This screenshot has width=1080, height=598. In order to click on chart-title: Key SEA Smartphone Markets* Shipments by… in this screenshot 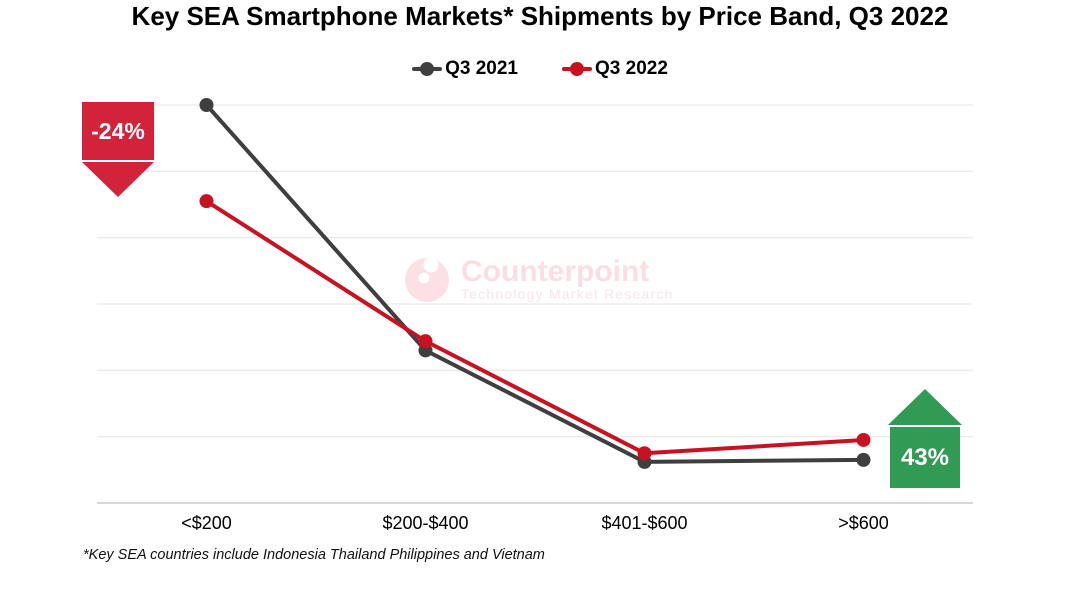, I will do `click(540, 16)`.